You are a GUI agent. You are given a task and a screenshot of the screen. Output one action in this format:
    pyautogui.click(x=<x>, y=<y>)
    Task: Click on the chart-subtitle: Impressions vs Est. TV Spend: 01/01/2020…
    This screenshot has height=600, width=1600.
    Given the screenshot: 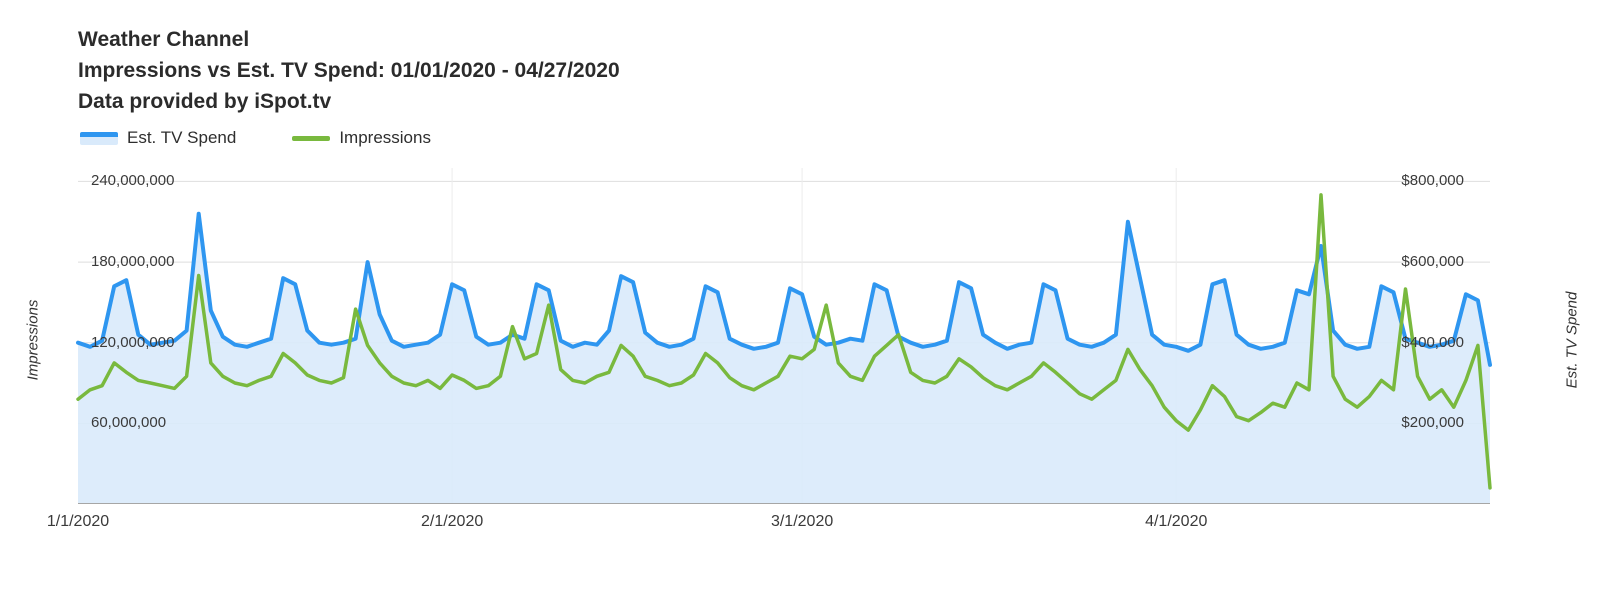 What is the action you would take?
    pyautogui.click(x=349, y=70)
    